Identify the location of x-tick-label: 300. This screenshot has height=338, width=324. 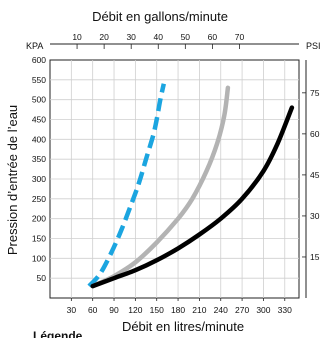
(263, 310).